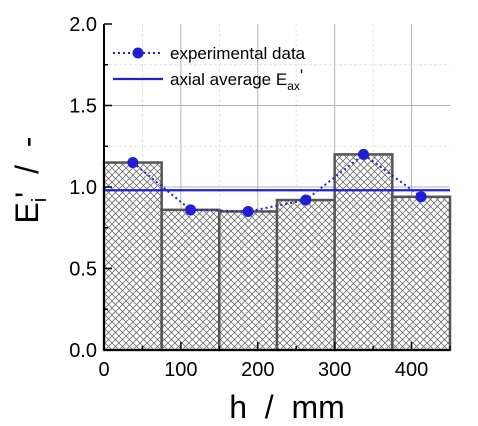 This screenshot has height=426, width=478. What do you see at coordinates (301, 75) in the screenshot?
I see `legend-average-label-rest: '` at bounding box center [301, 75].